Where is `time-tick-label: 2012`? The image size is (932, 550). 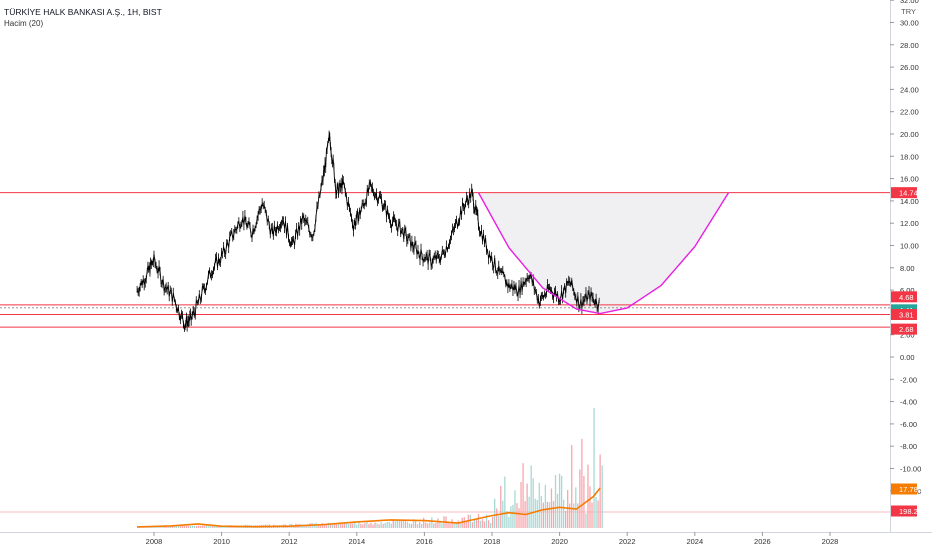 time-tick-label: 2012 is located at coordinates (289, 541).